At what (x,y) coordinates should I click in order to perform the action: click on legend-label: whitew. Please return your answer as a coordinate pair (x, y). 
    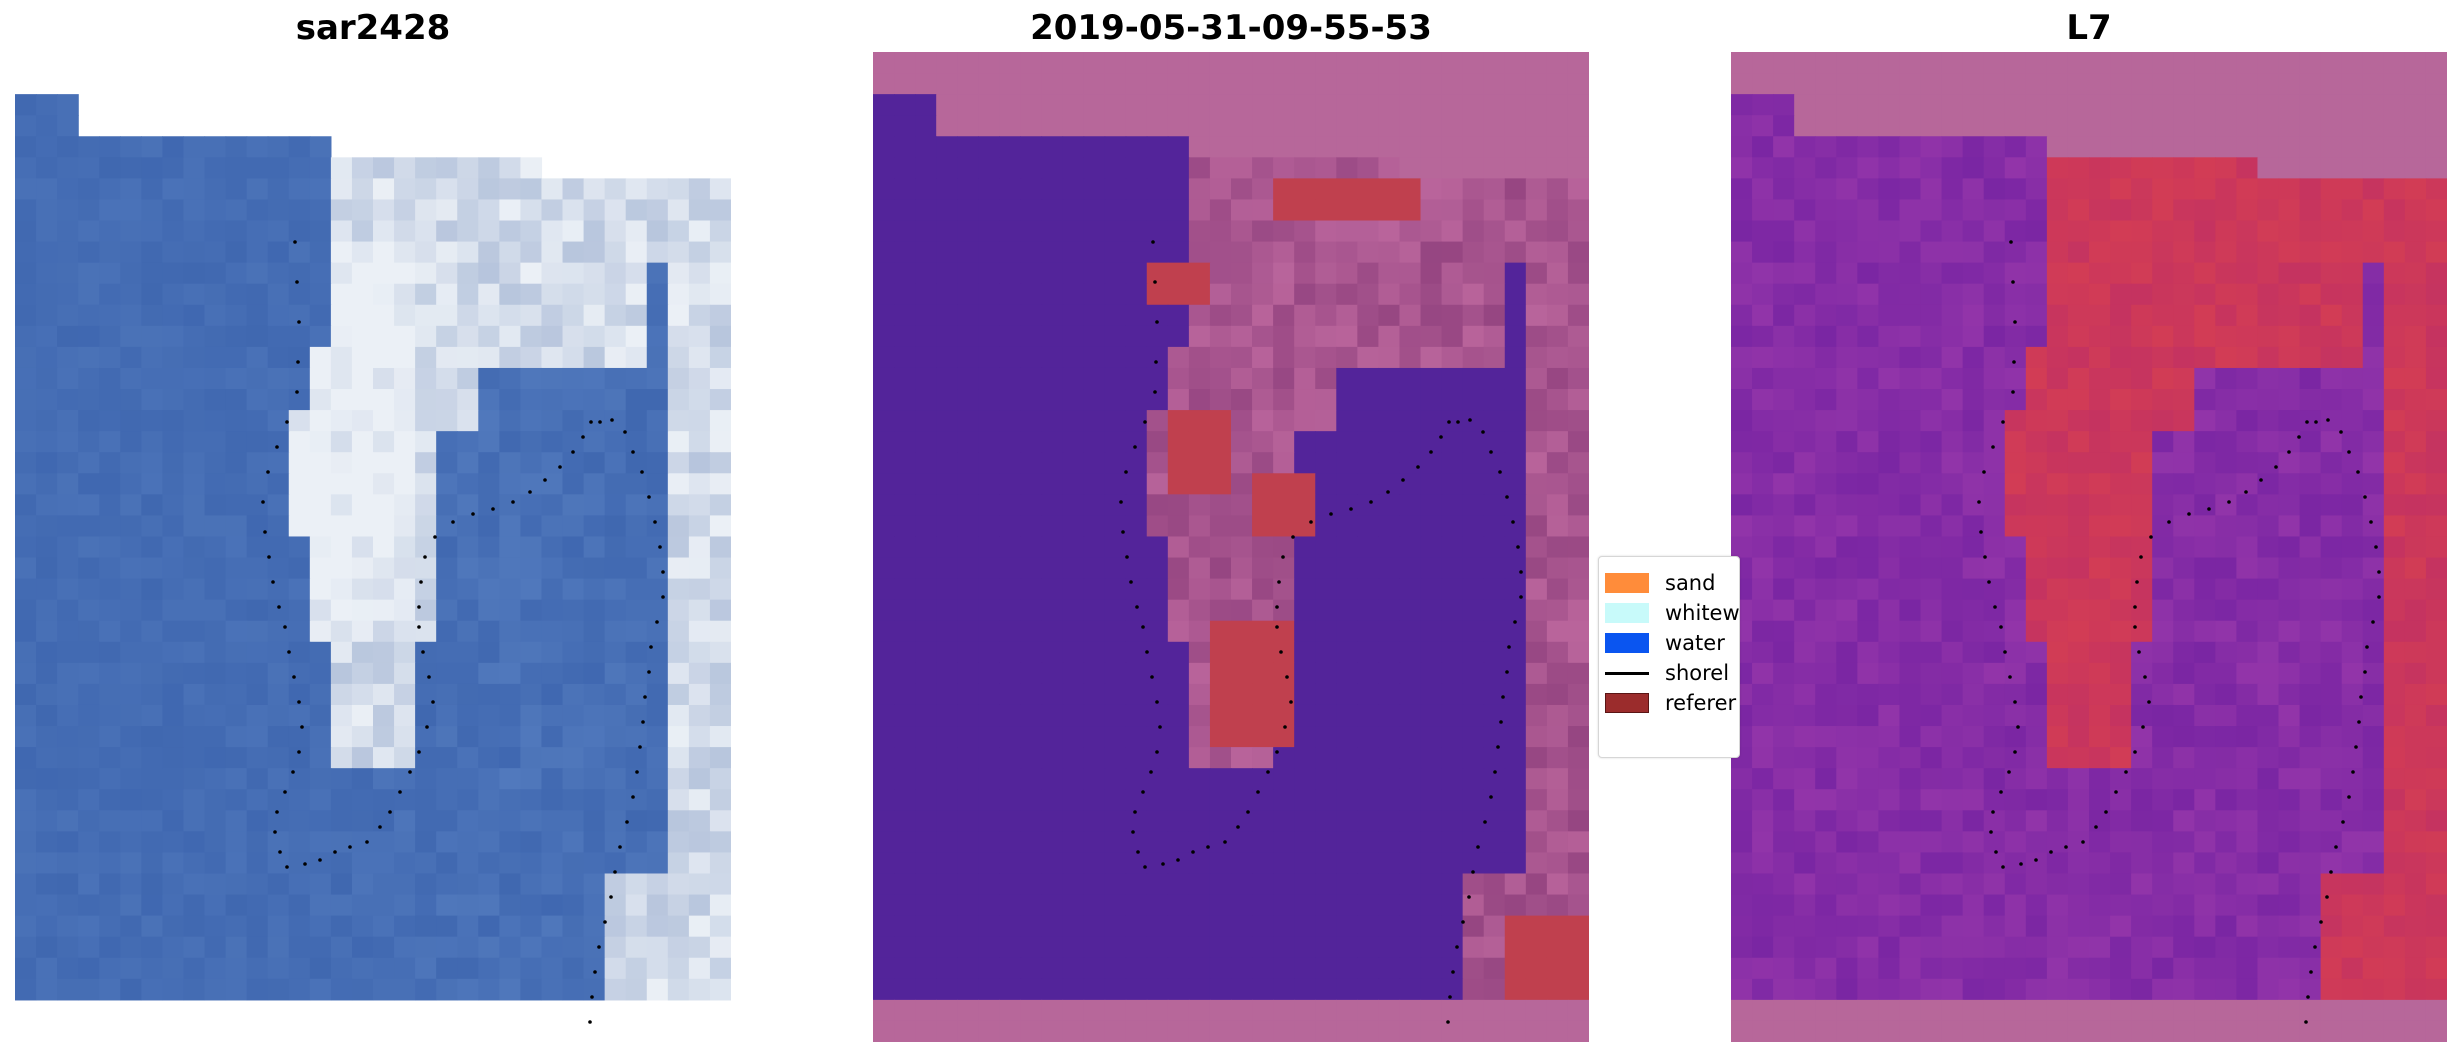
    Looking at the image, I should click on (1702, 613).